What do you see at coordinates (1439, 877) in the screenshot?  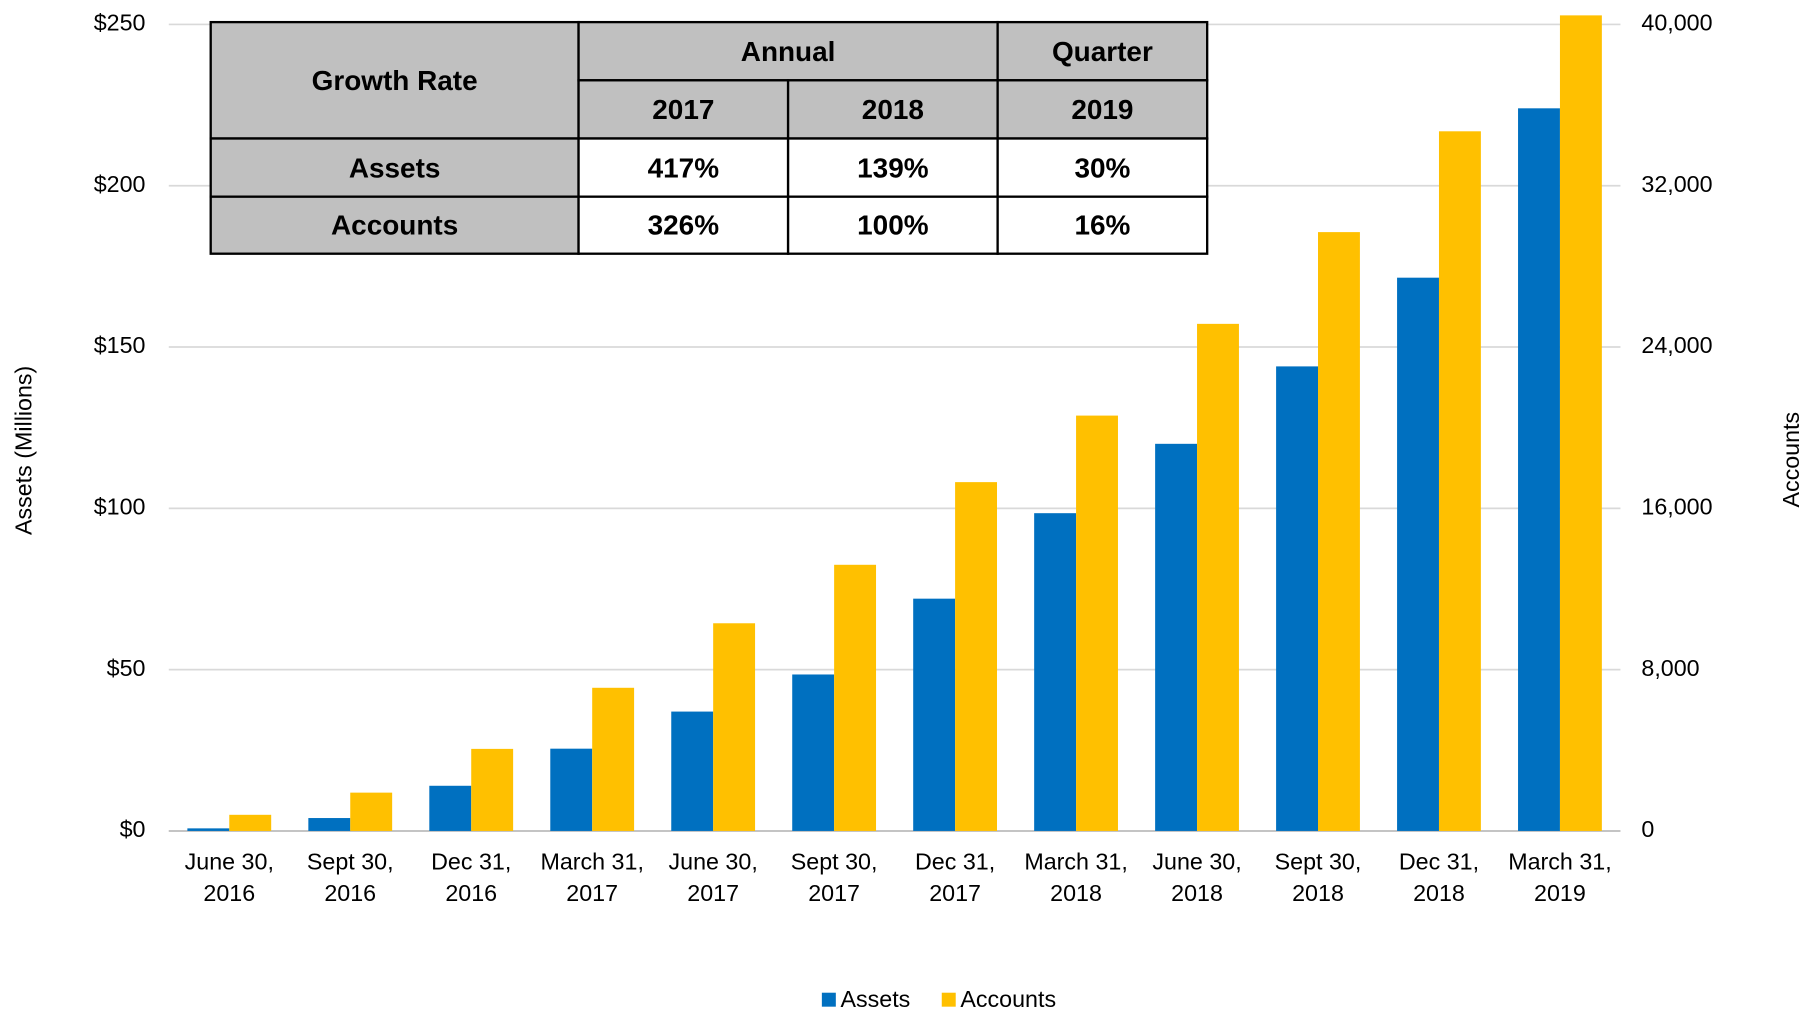 I see `x-tick-label: Dec 31, 2018` at bounding box center [1439, 877].